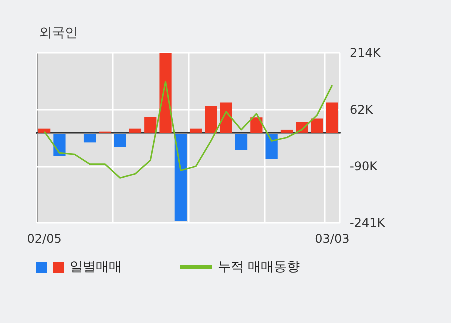 The height and width of the screenshot is (323, 451). Describe the element at coordinates (362, 109) in the screenshot. I see `y-tick-label: 62K` at that location.